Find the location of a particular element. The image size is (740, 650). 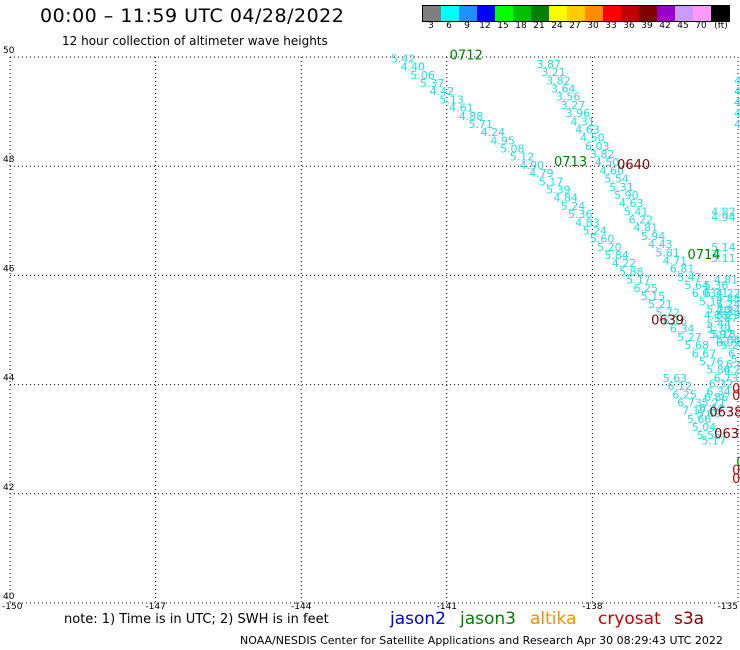

wave-height-point: 6.81 is located at coordinates (682, 269).